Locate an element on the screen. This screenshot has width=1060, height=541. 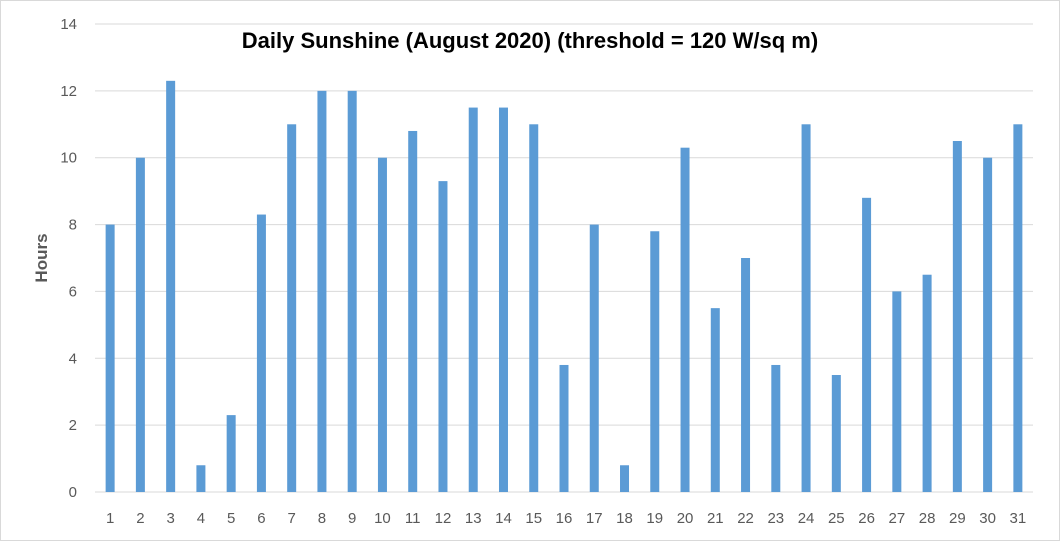
x-tick-label: 2 is located at coordinates (140, 518).